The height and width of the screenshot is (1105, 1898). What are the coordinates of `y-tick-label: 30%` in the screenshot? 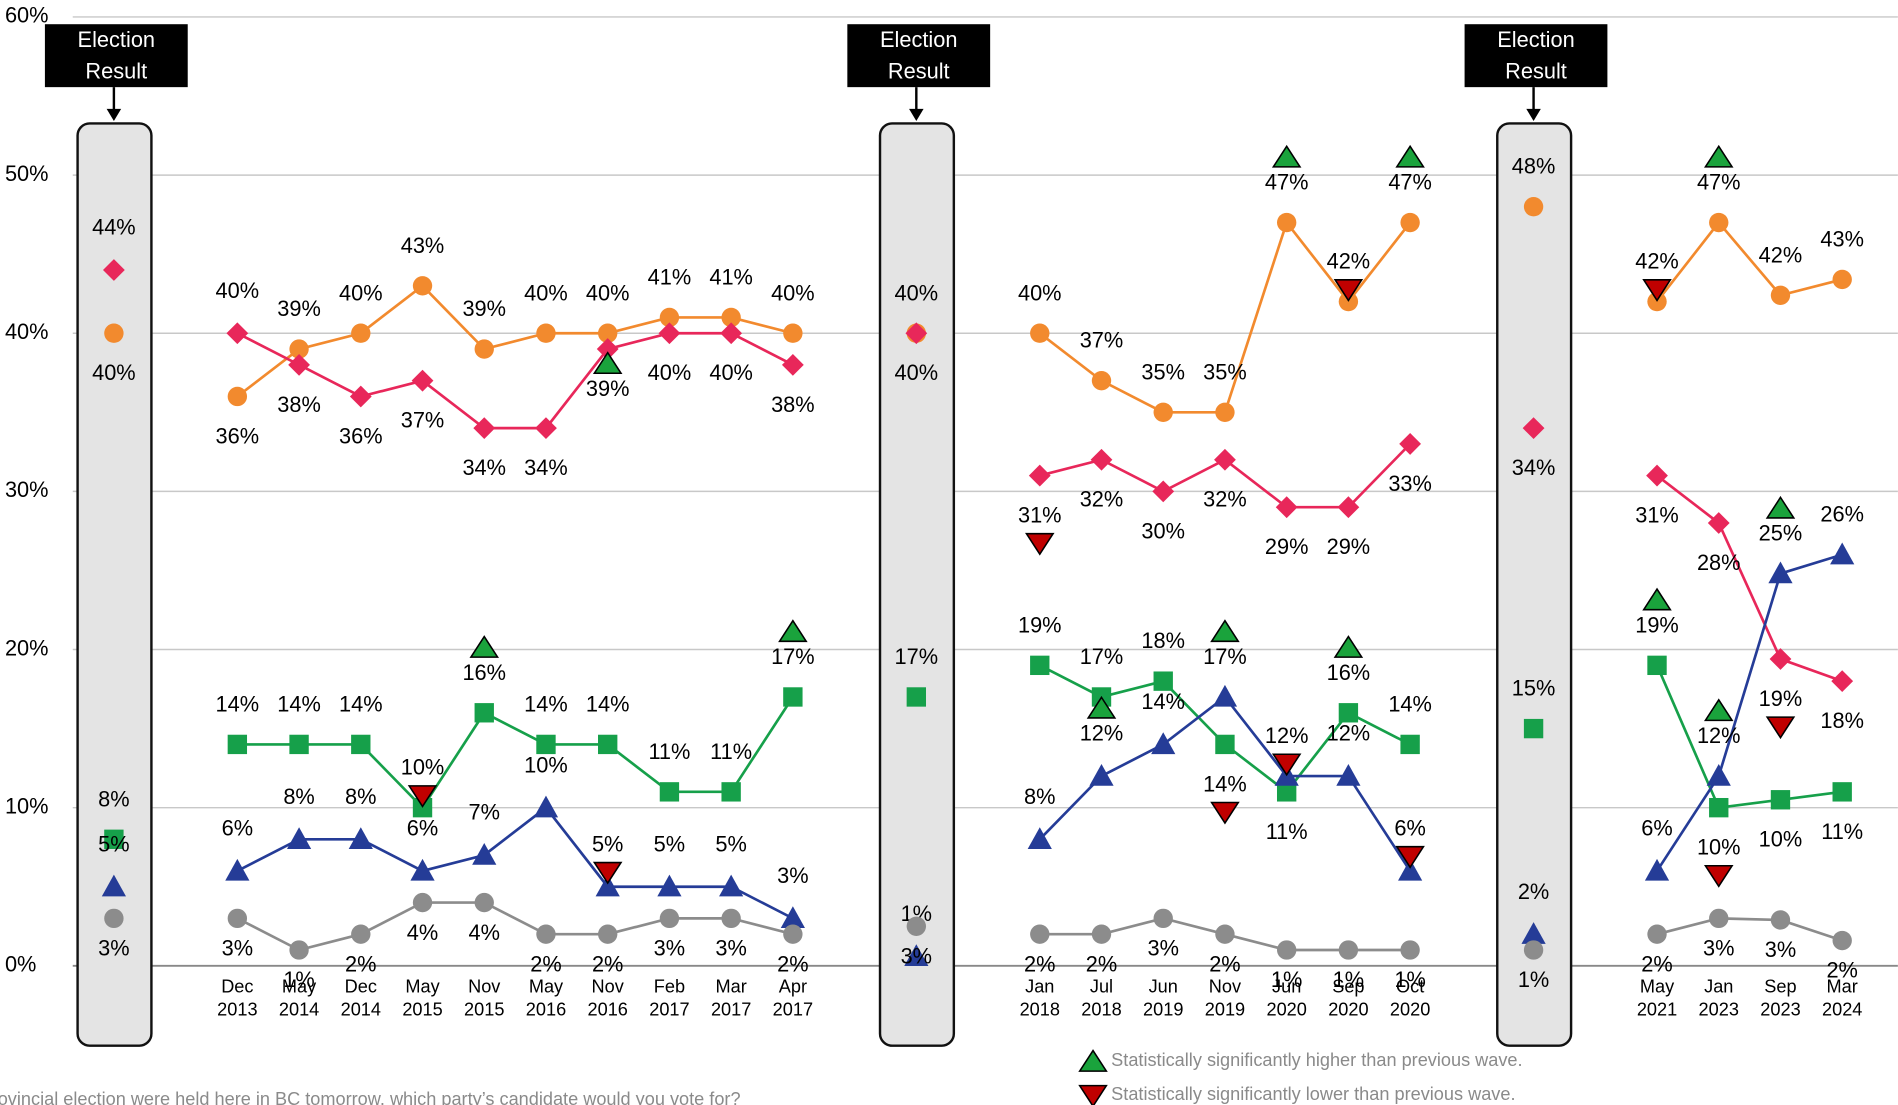 It's located at (27, 489).